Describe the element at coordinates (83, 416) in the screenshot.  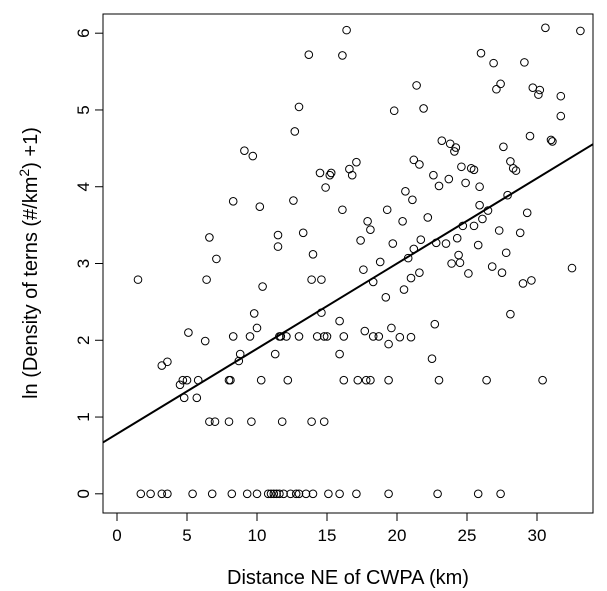
I see `y-tick-label: 1` at that location.